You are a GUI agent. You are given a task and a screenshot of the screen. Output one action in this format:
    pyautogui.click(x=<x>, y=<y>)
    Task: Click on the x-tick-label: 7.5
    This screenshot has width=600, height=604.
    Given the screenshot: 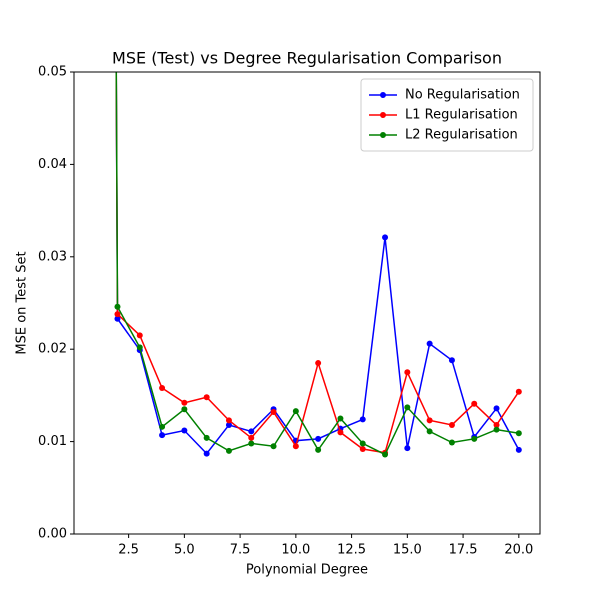 What is the action you would take?
    pyautogui.click(x=240, y=550)
    